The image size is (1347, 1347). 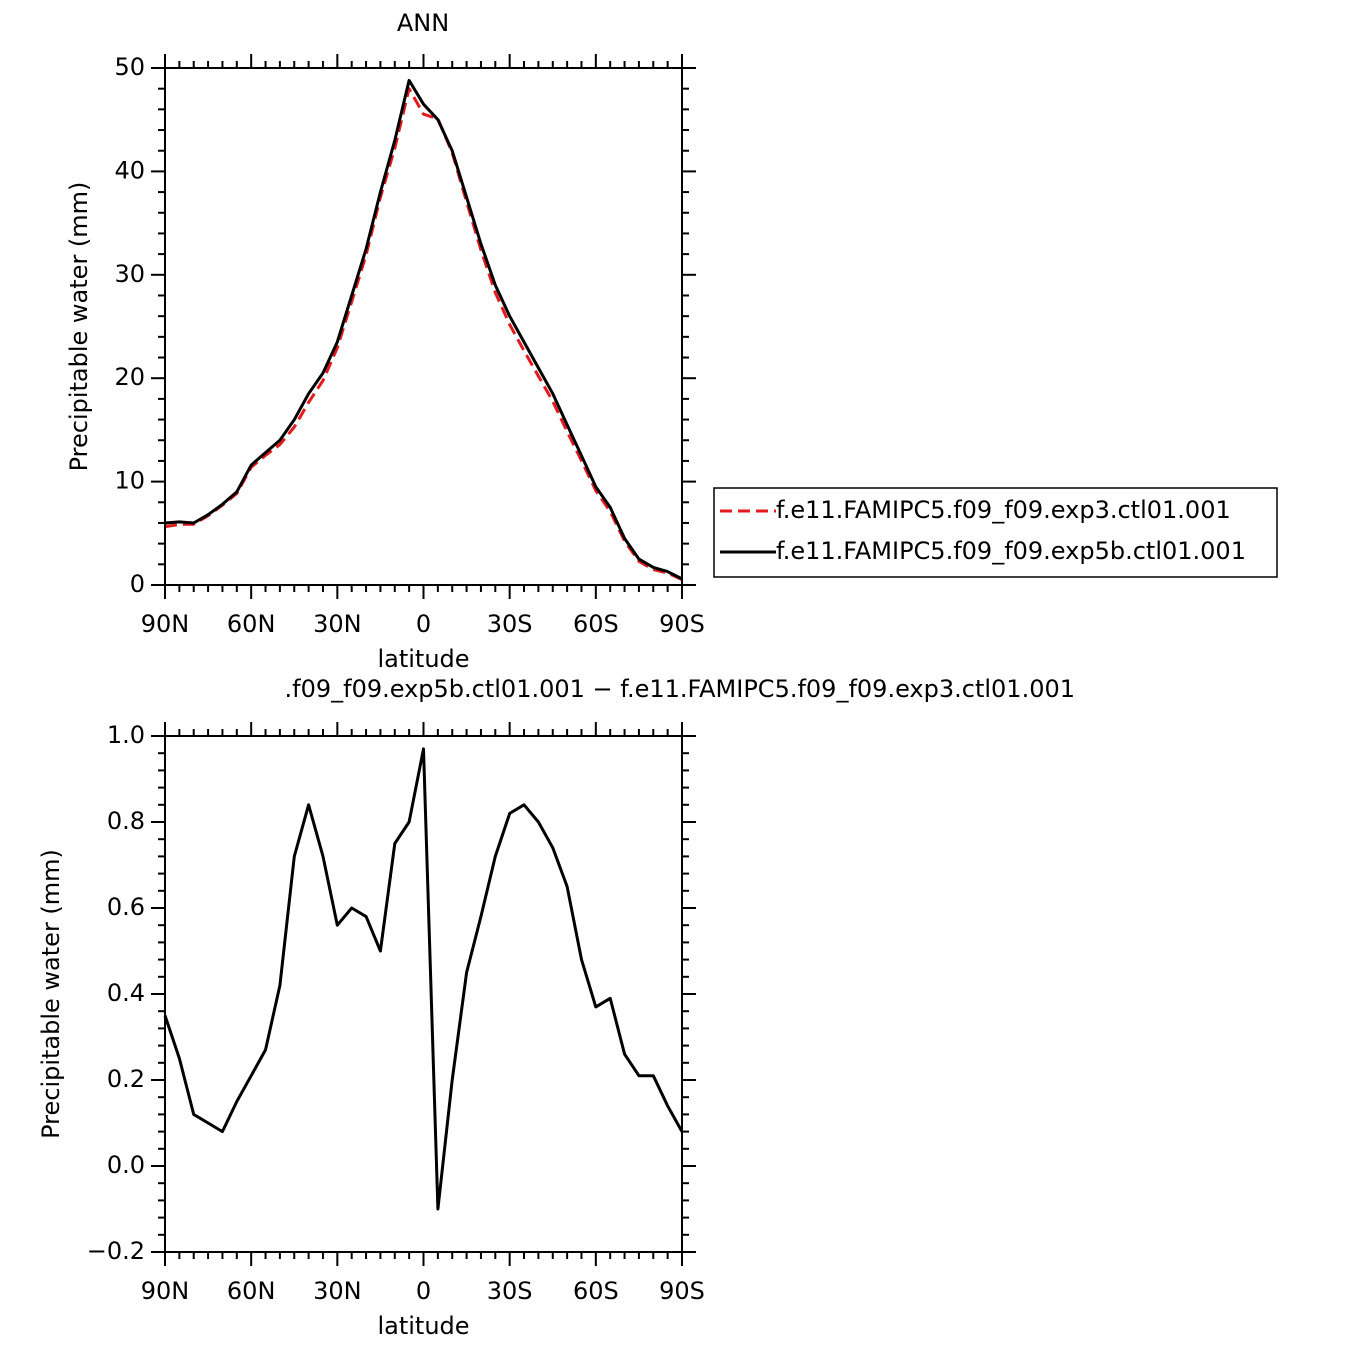 I want to click on y-tick-label: 40, so click(x=129, y=170).